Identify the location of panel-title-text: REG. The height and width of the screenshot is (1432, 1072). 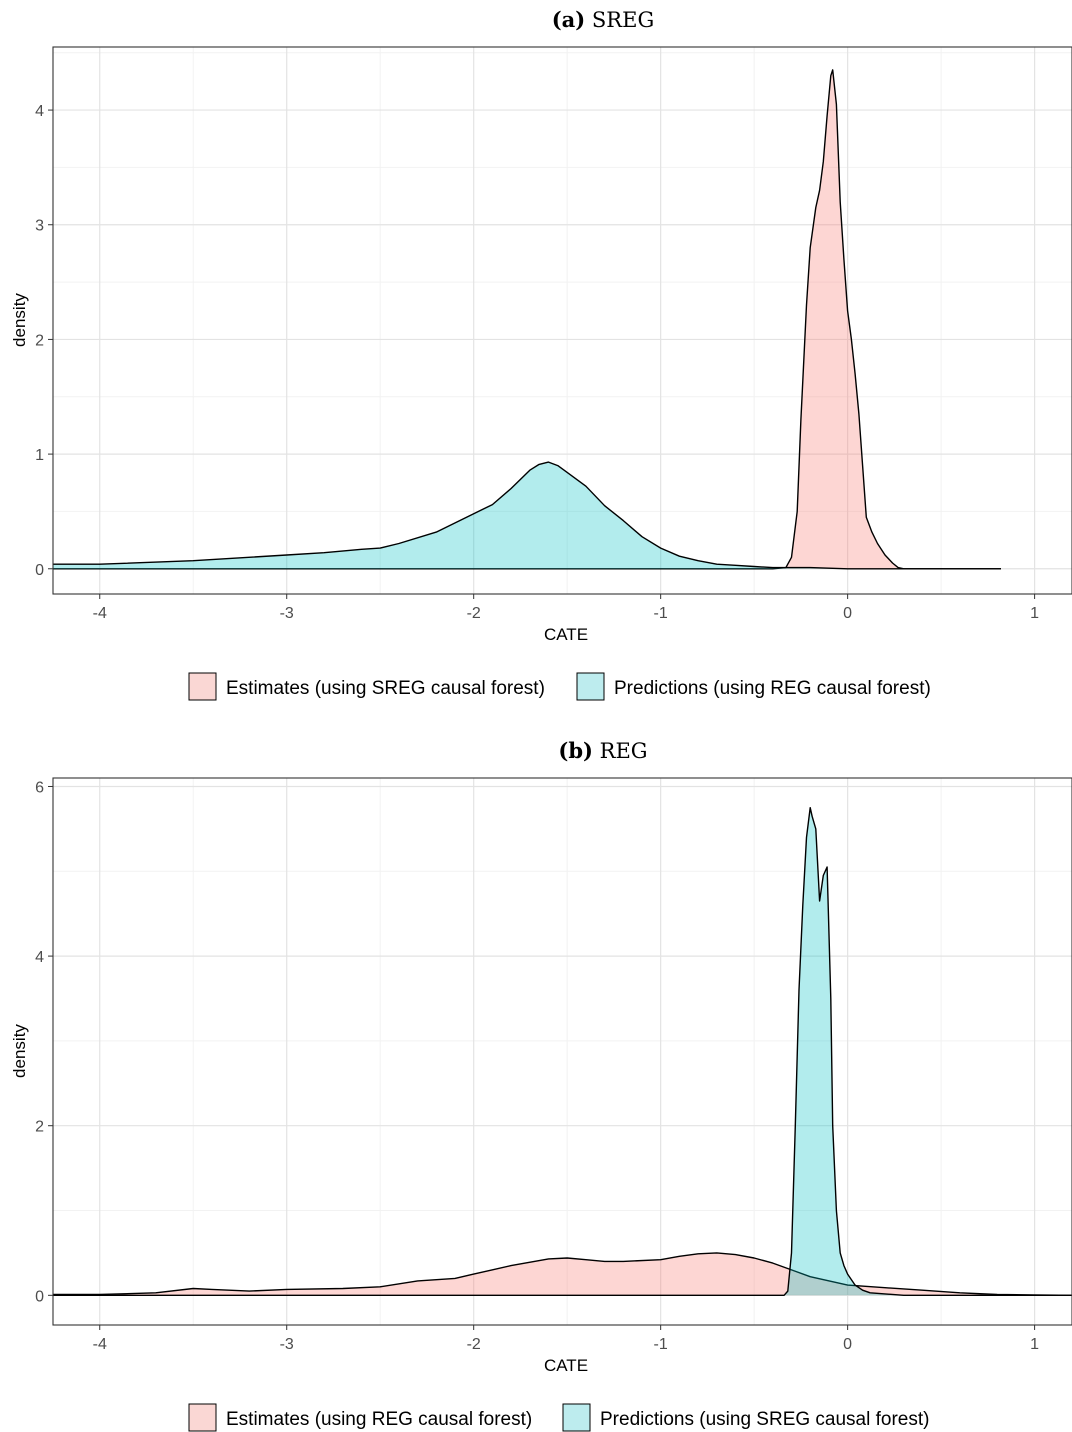
(624, 751).